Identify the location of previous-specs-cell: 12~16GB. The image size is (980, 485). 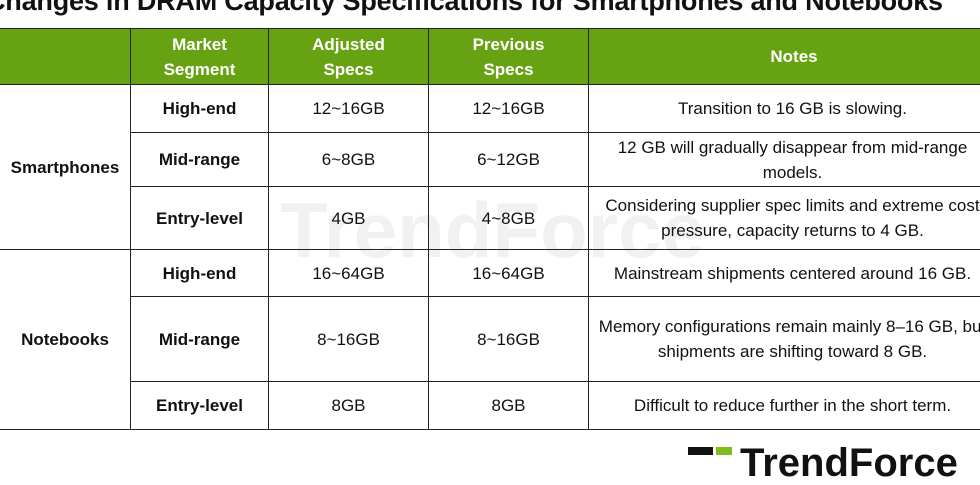
(509, 109).